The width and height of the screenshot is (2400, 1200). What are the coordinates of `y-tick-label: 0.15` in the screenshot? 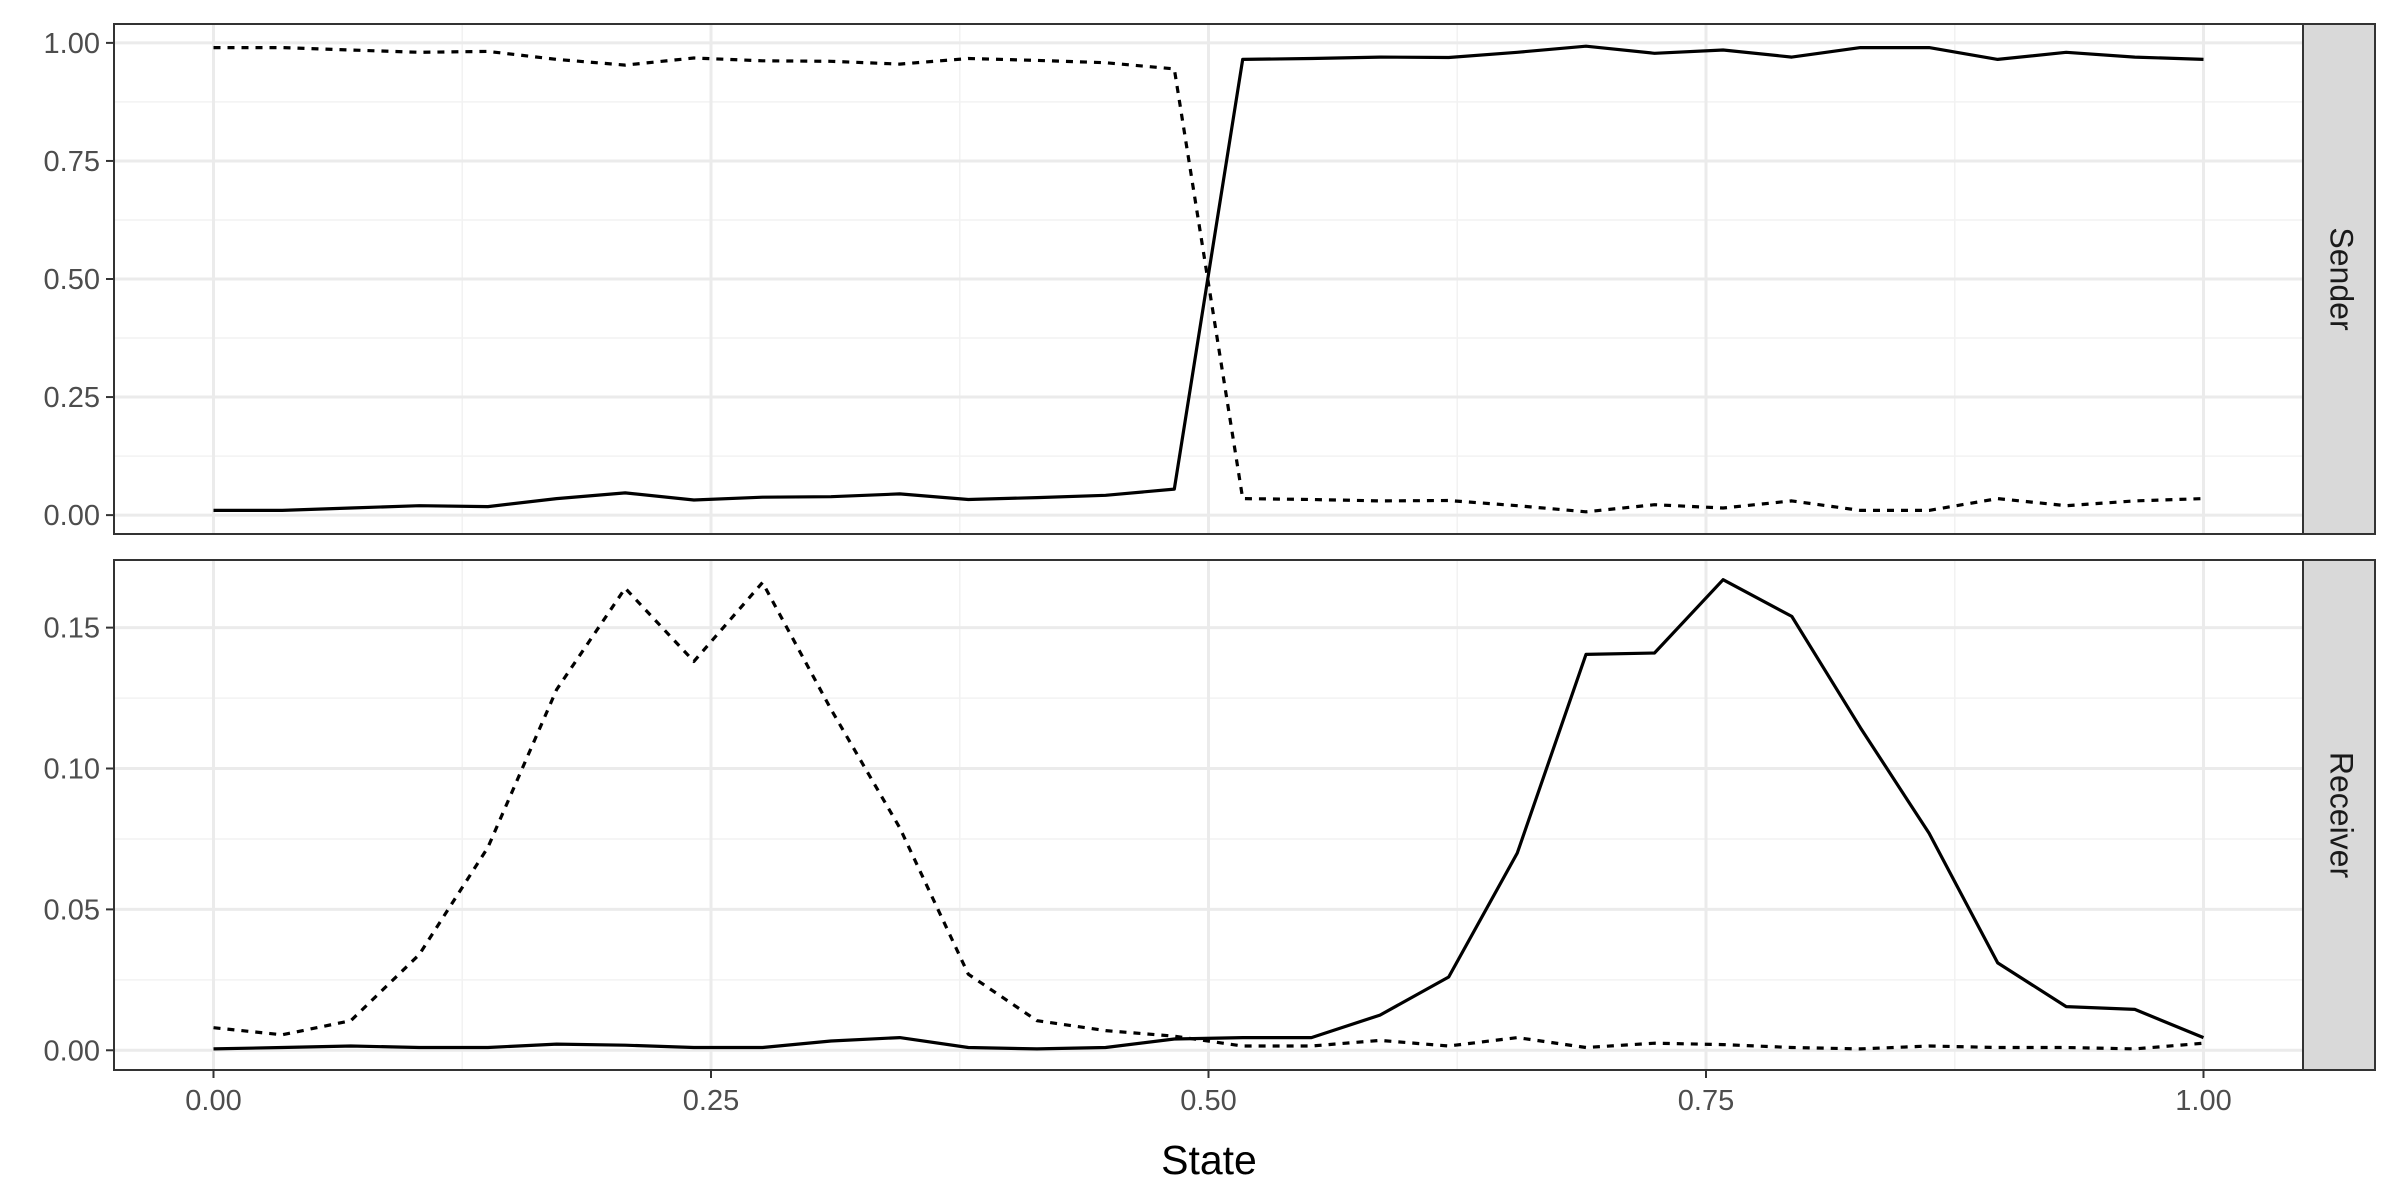 It's located at (72, 629).